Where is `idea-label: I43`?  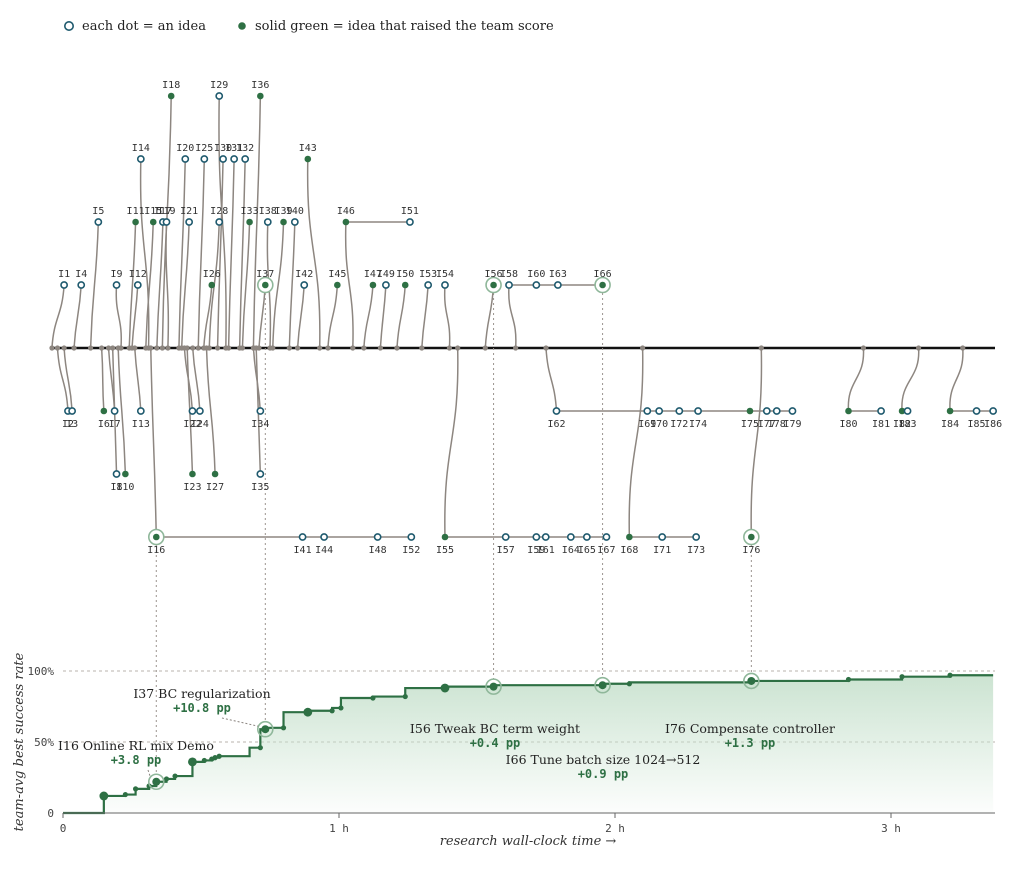 idea-label: I43 is located at coordinates (308, 148).